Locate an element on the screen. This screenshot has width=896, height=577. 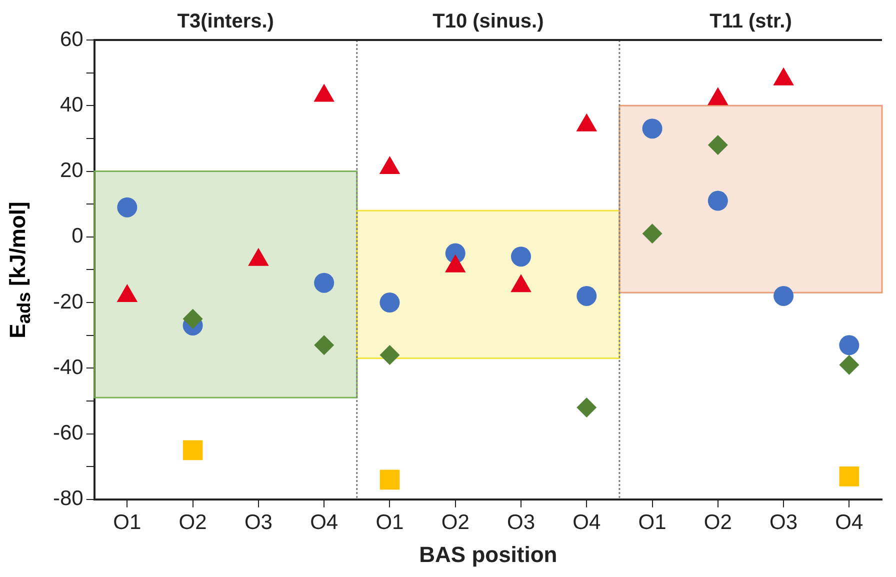
y-tick-label: 60 is located at coordinates (72, 39).